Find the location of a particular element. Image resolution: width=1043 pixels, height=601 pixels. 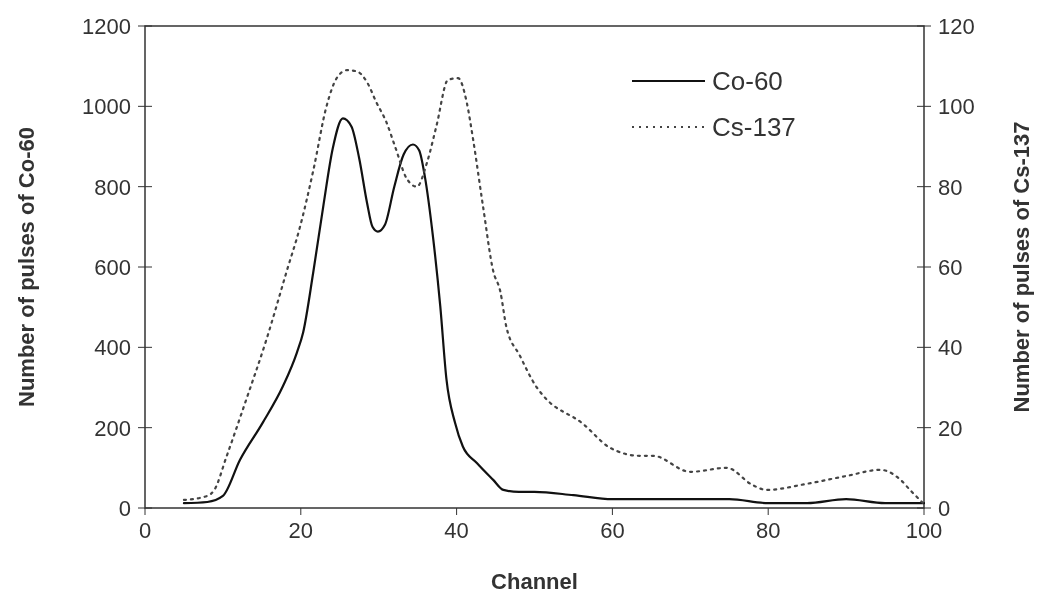

x-tick-label: 80 is located at coordinates (768, 530).